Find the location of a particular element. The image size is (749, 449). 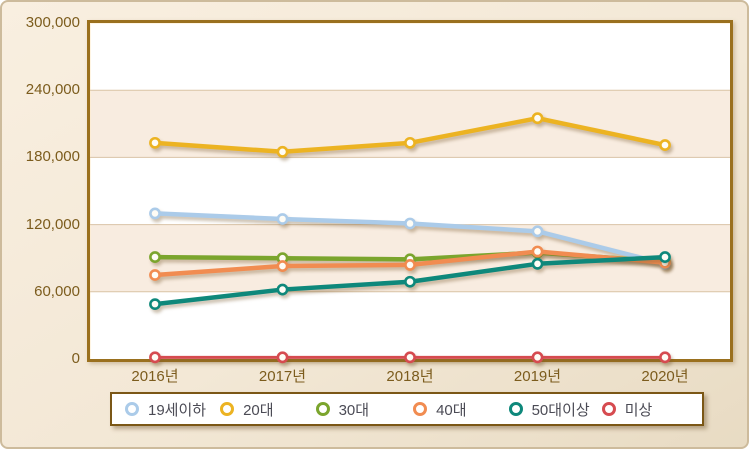

data-point-50대이상-2016년 is located at coordinates (155, 304).